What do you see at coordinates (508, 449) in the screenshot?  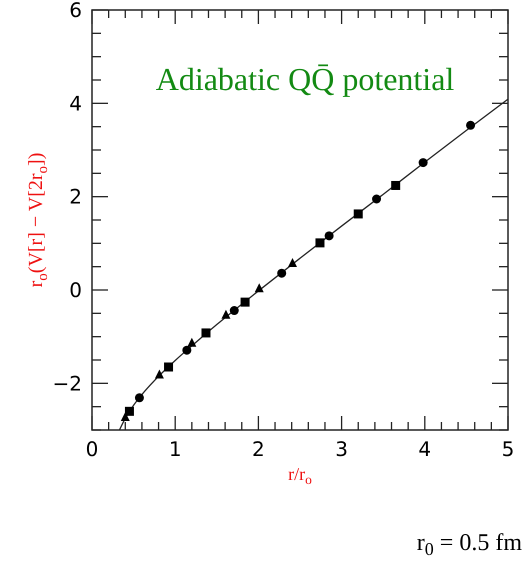 I see `x-tick-label: 5` at bounding box center [508, 449].